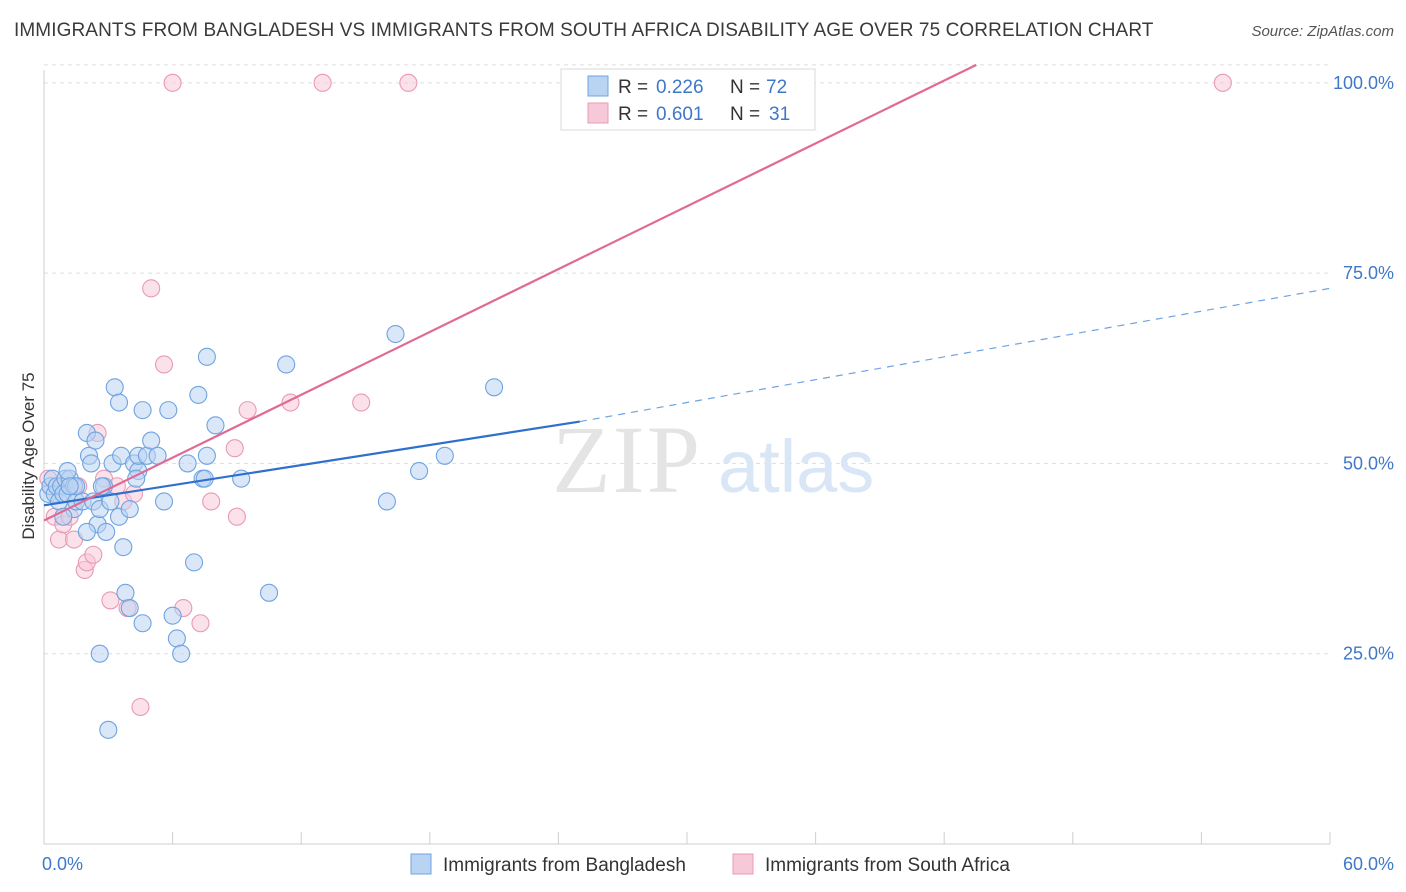  What do you see at coordinates (779, 114) in the screenshot?
I see `legend-n-value-south-africa: 31` at bounding box center [779, 114].